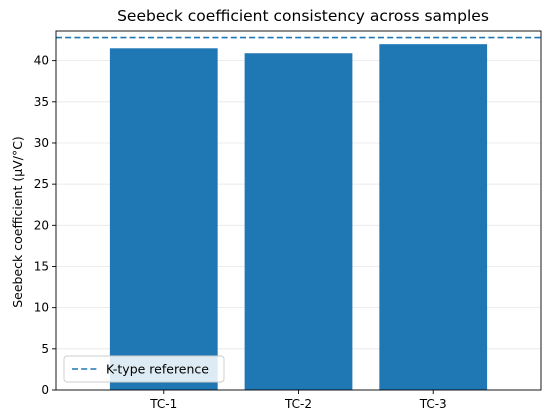 Image resolution: width=550 pixels, height=417 pixels. What do you see at coordinates (45, 349) in the screenshot?
I see `y-tick-label: 5` at bounding box center [45, 349].